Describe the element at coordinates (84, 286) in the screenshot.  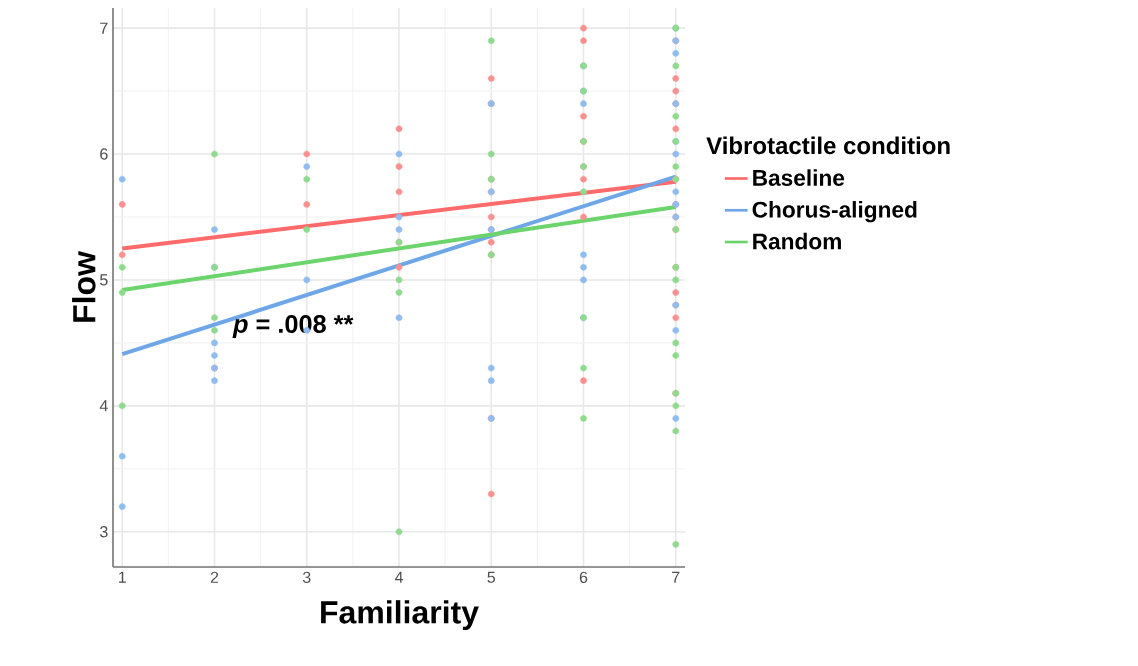
I see `y-axis-title: Flow` at that location.